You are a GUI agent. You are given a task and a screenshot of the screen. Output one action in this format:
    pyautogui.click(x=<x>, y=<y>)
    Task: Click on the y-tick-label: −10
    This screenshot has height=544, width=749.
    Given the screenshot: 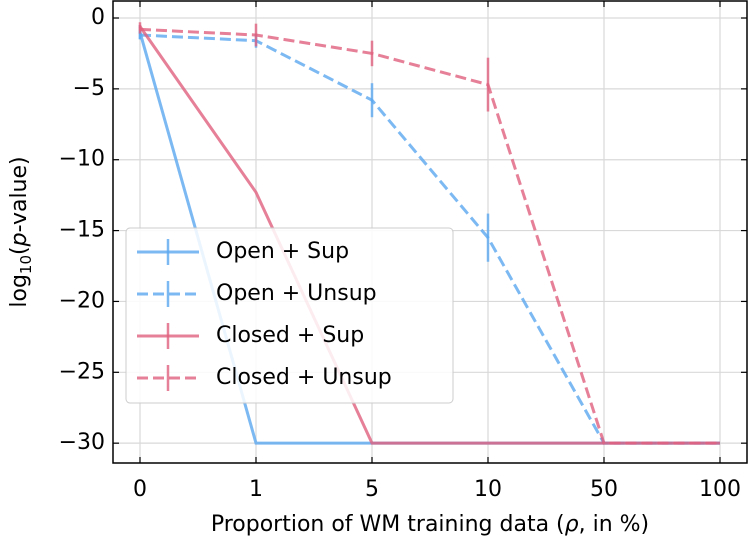 What is the action you would take?
    pyautogui.click(x=82, y=159)
    